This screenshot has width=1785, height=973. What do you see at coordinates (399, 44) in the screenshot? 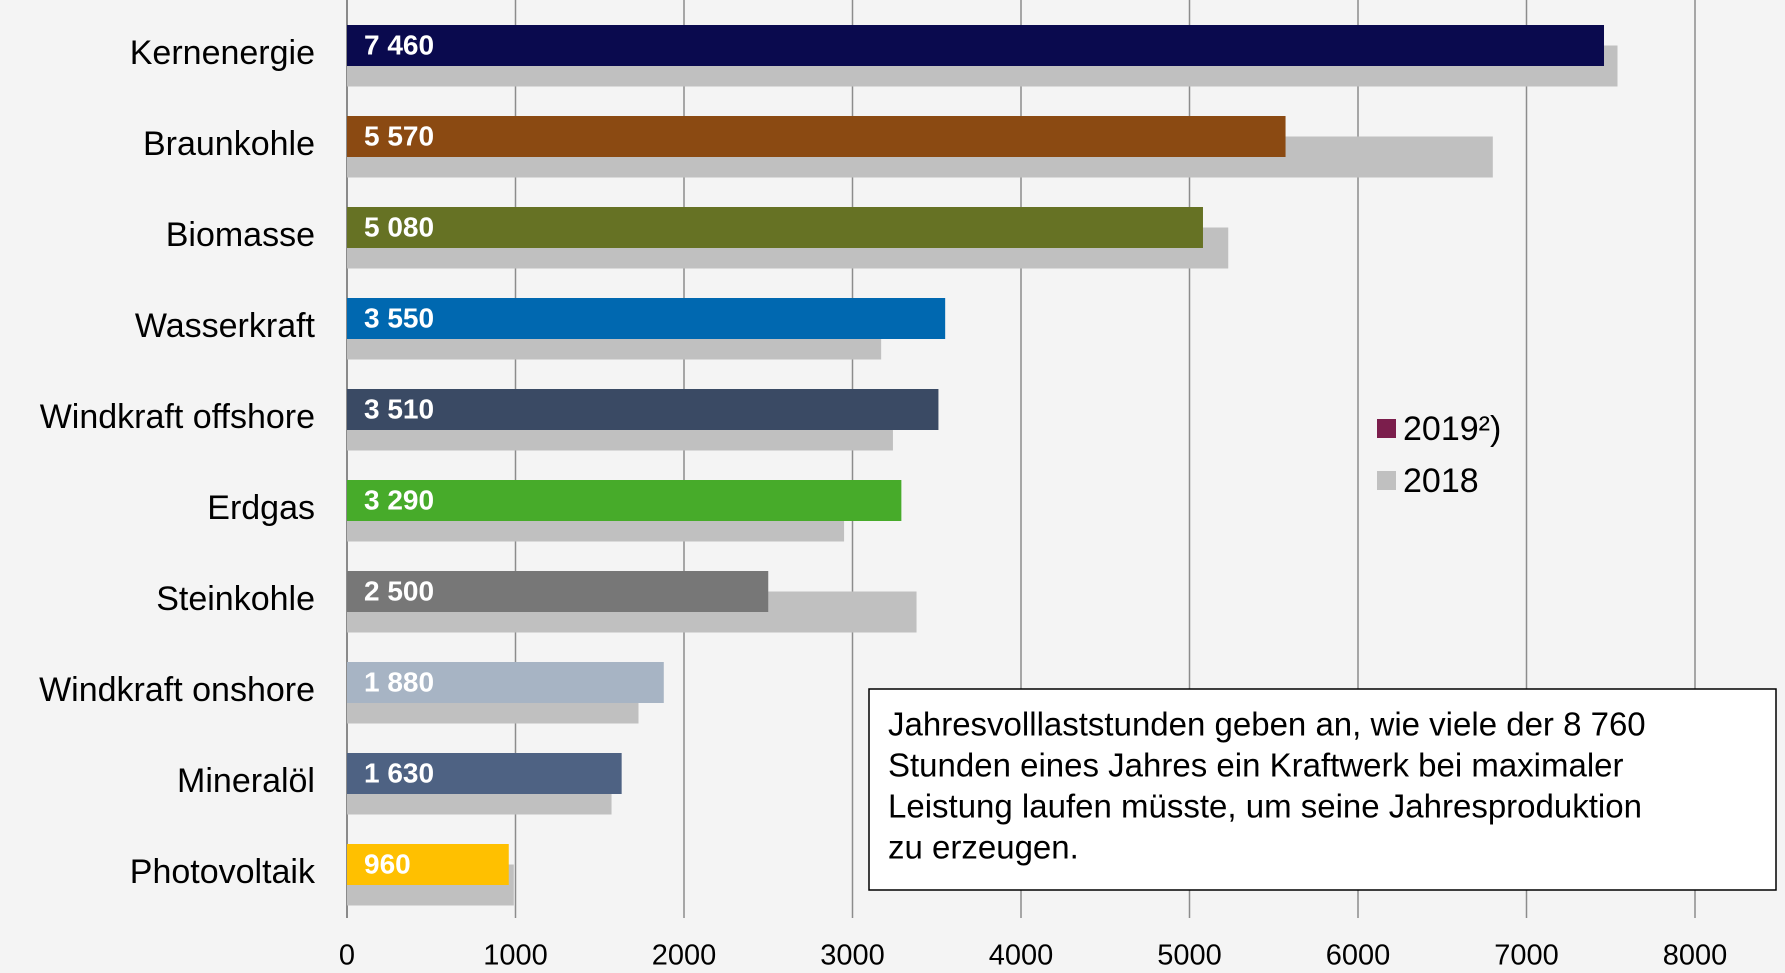
I see `value-label: 7 460` at bounding box center [399, 44].